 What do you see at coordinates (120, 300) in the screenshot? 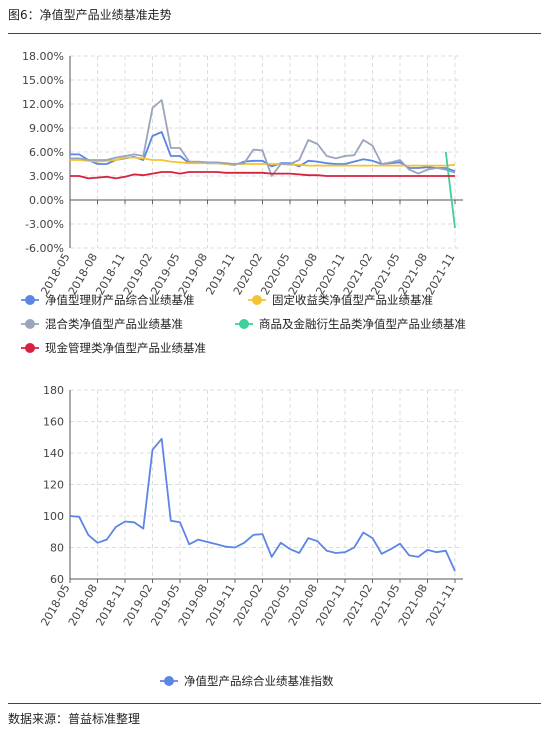
I see `legend-label-0: 净值型理财产品综合业绩基准` at bounding box center [120, 300].